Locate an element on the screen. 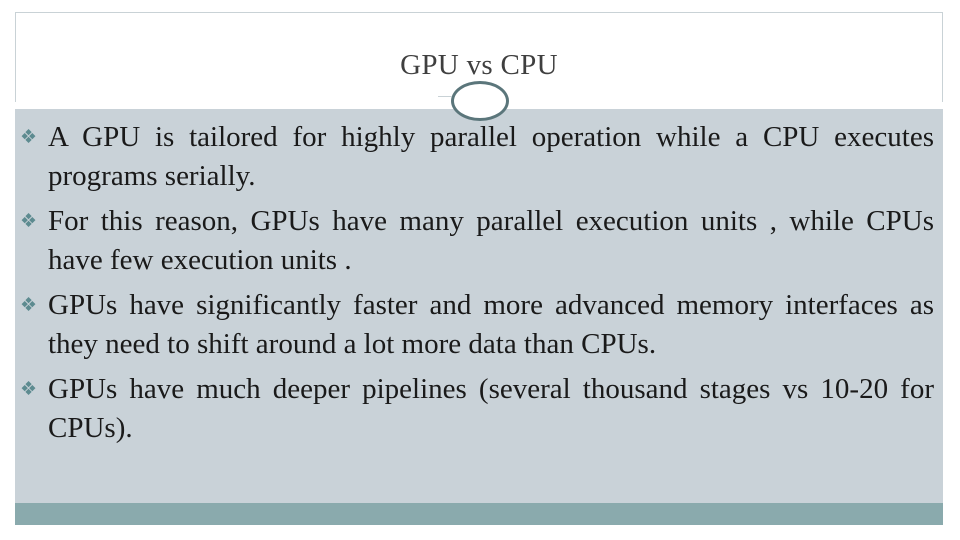  circle-ornament-icon is located at coordinates (473, 101).